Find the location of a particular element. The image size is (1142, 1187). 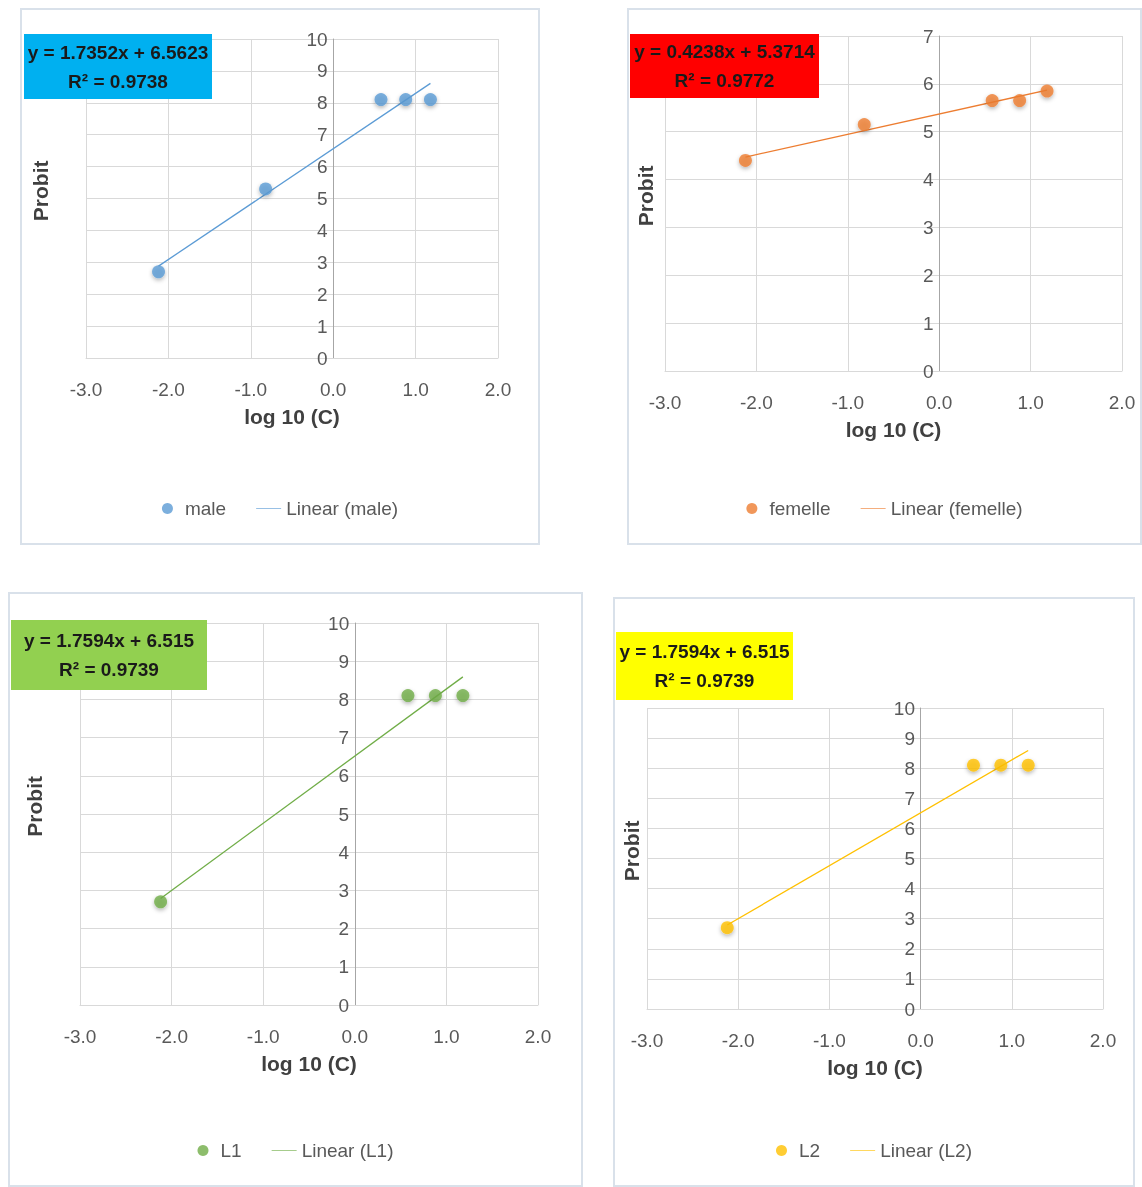

legend-label: femelle is located at coordinates (800, 508).